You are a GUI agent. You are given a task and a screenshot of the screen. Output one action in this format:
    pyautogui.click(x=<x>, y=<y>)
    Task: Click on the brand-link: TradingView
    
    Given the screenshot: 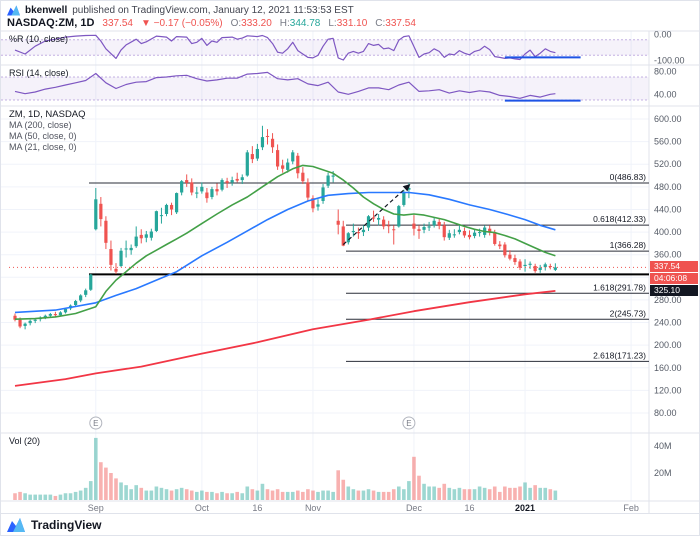 What is the action you would take?
    pyautogui.click(x=66, y=524)
    